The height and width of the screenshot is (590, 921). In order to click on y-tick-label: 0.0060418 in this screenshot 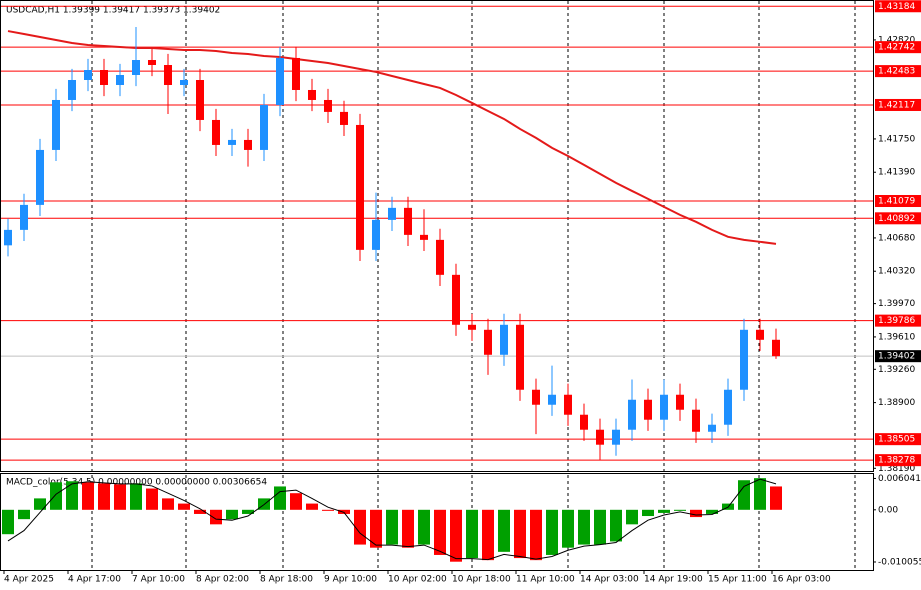, I will do `click(899, 479)`.